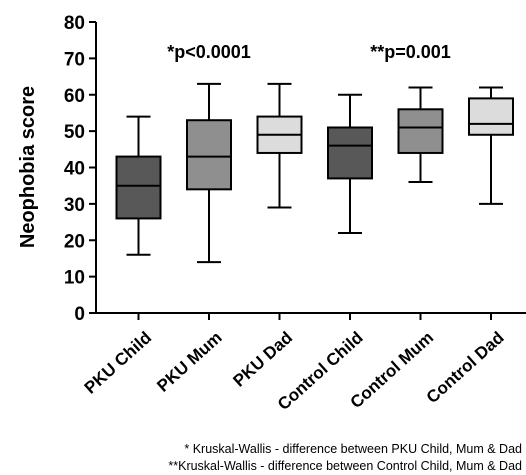 The image size is (526, 475). Describe the element at coordinates (465, 367) in the screenshot. I see `x-tick-label: Control Dad` at that location.